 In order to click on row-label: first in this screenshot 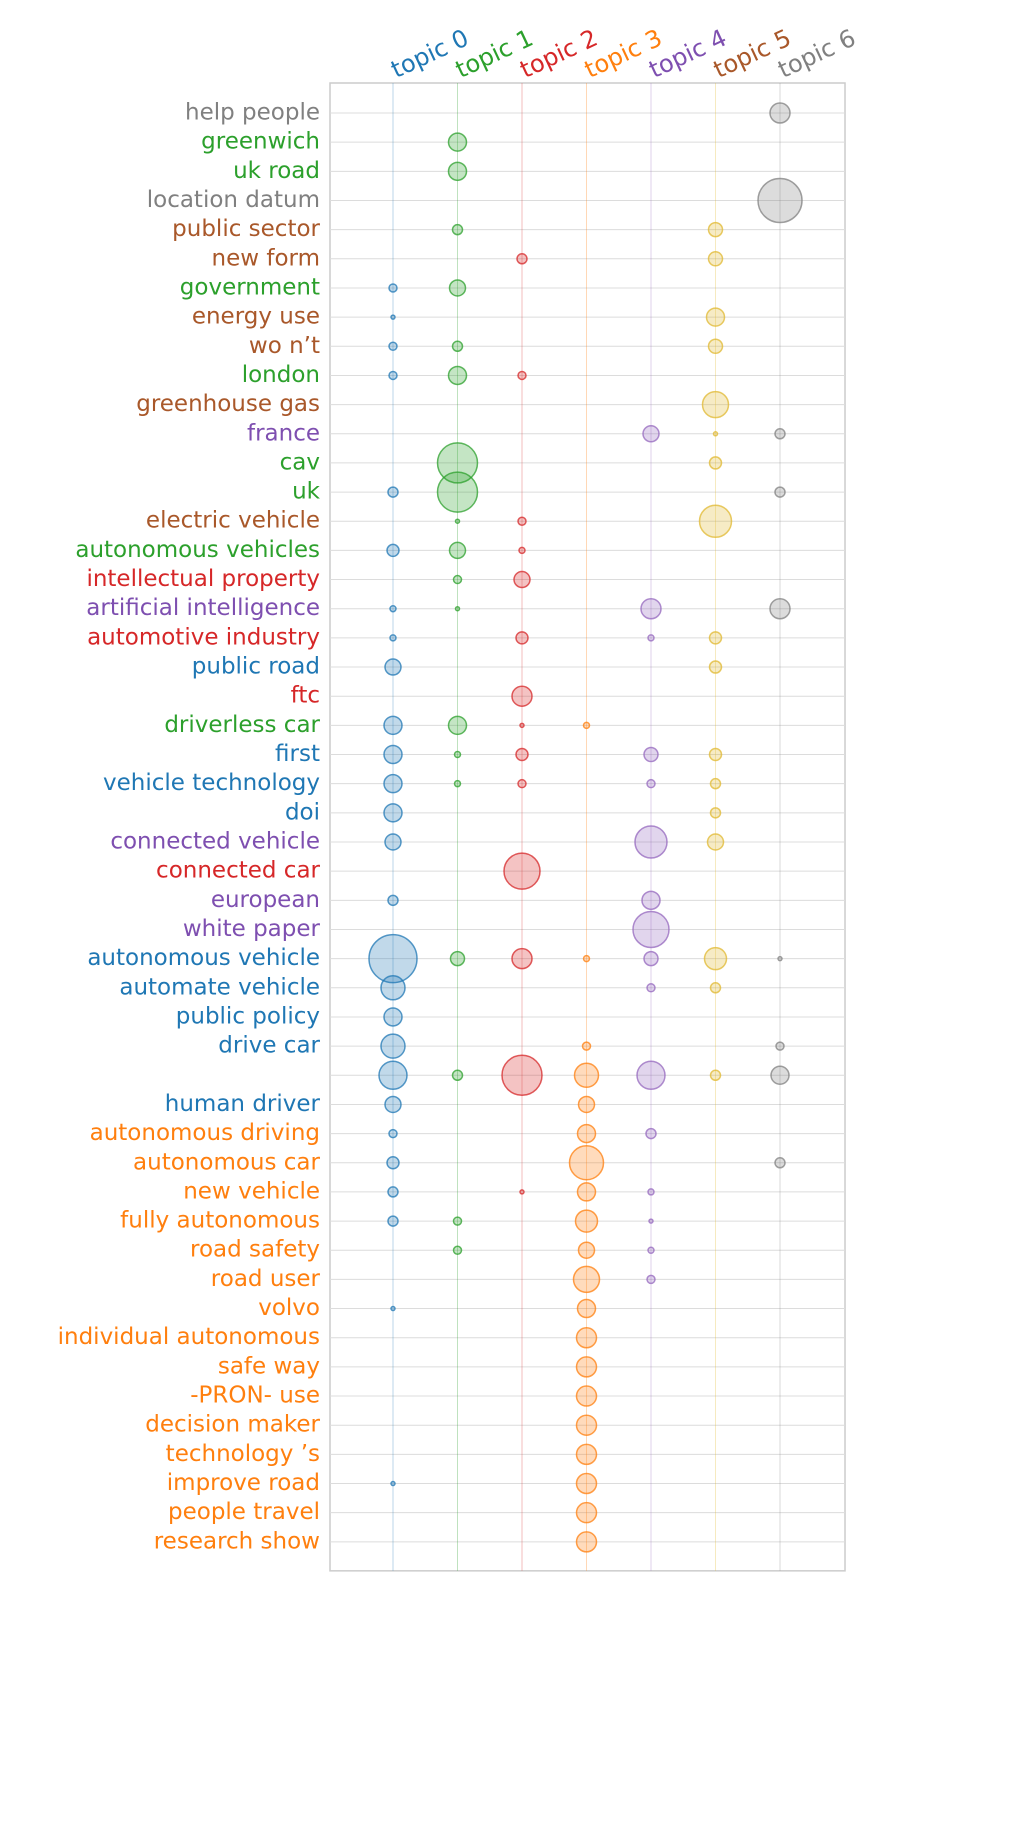, I will do `click(297, 754)`.